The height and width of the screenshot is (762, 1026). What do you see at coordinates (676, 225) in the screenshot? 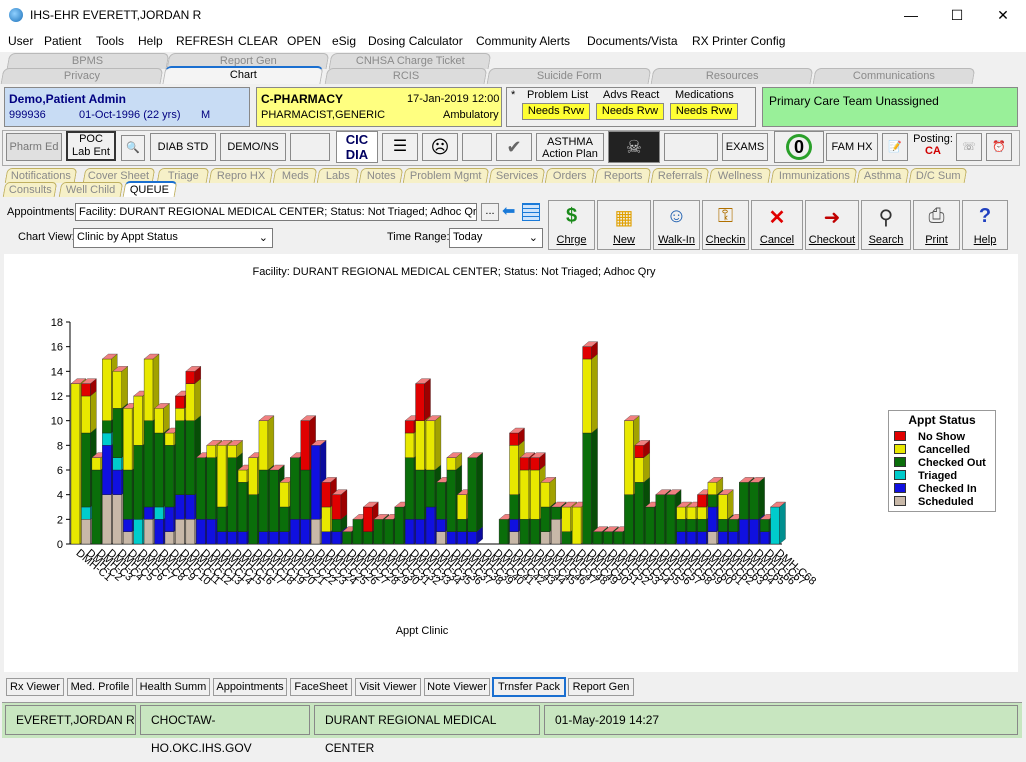
I see `walk-in-button: ☺ Walk-In` at bounding box center [676, 225].